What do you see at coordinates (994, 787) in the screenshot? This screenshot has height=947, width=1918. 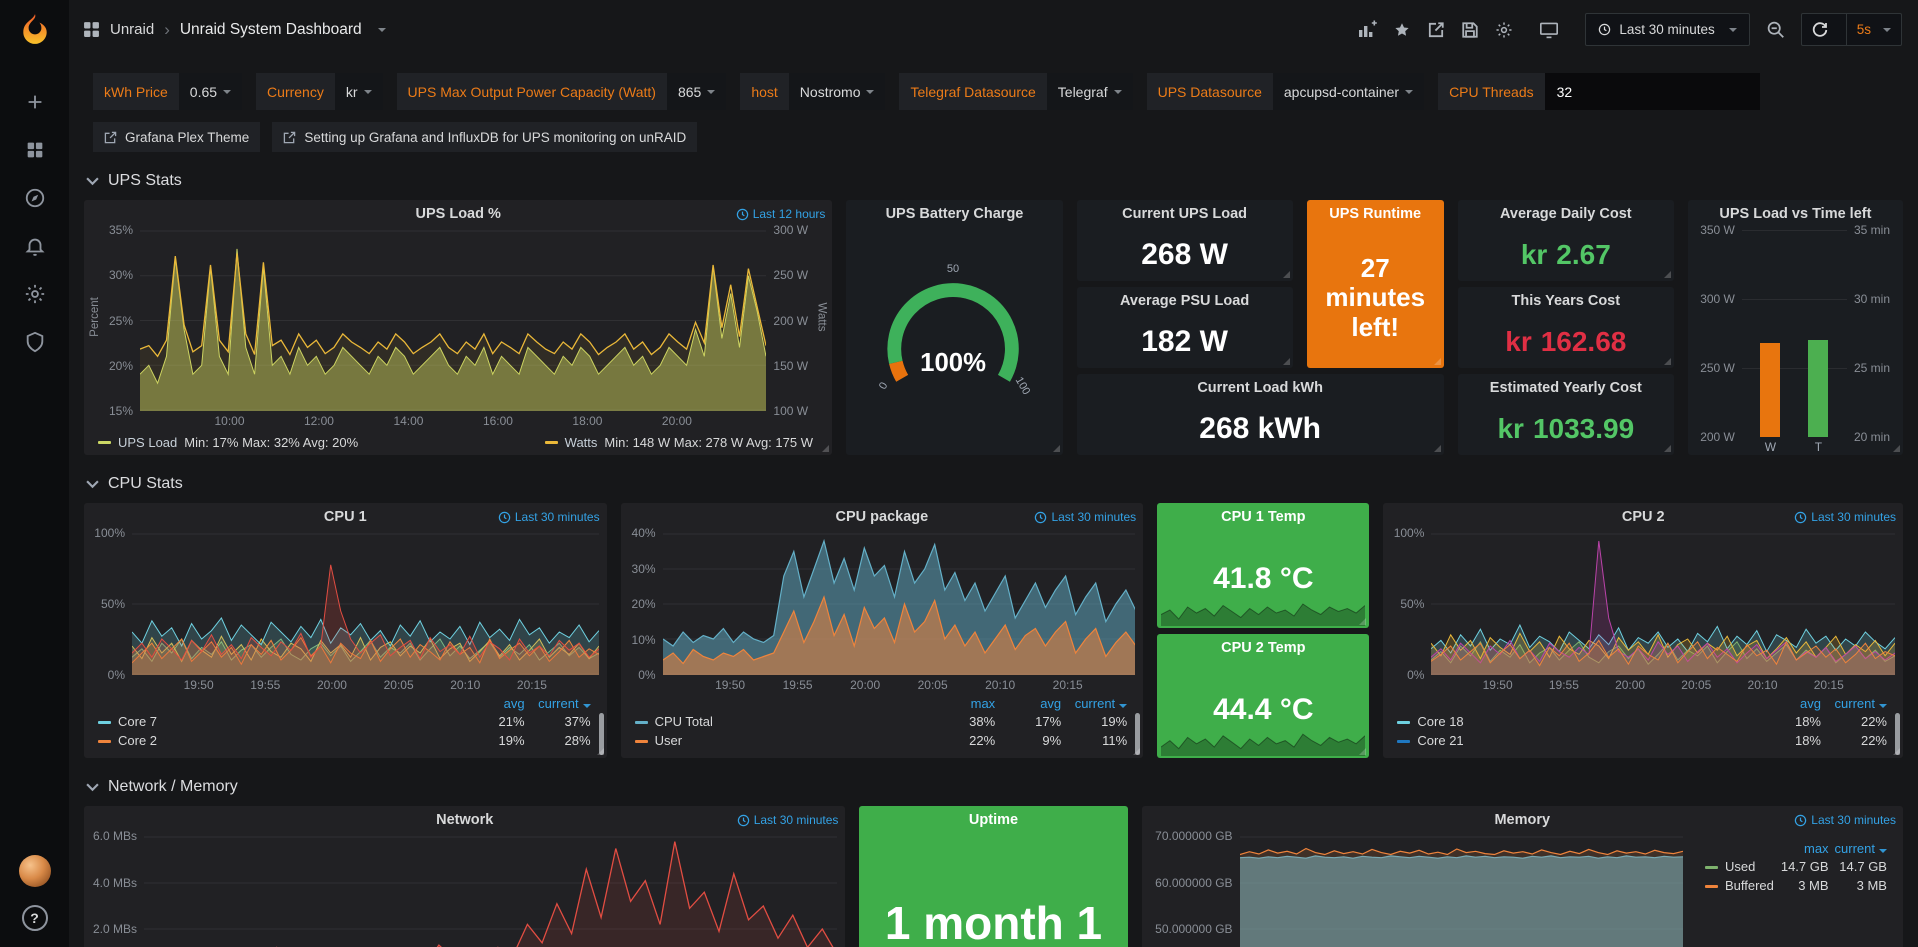 I see `section-network-memory: Network / Memory` at bounding box center [994, 787].